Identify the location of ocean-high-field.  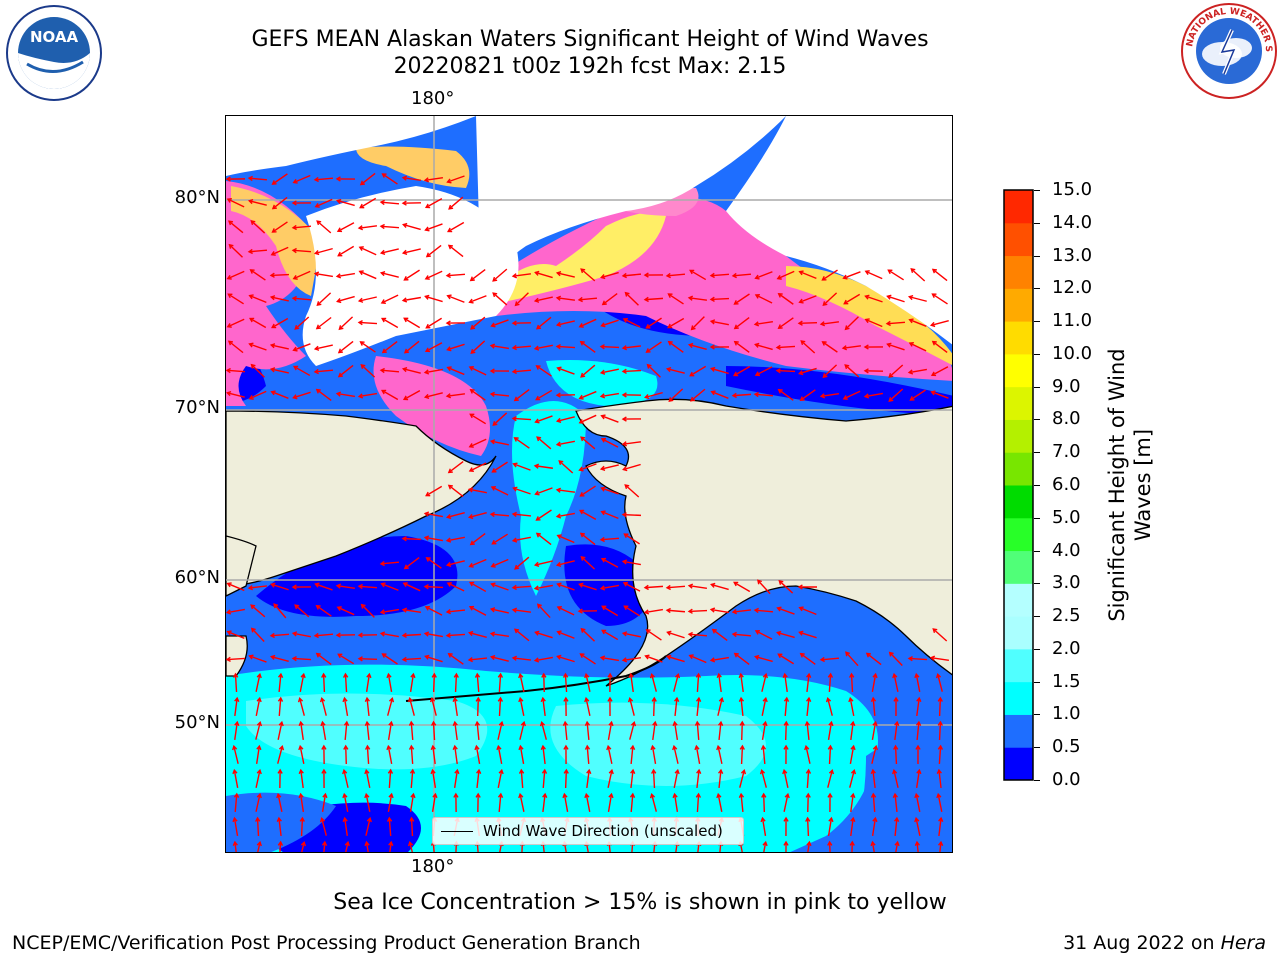
(367, 731).